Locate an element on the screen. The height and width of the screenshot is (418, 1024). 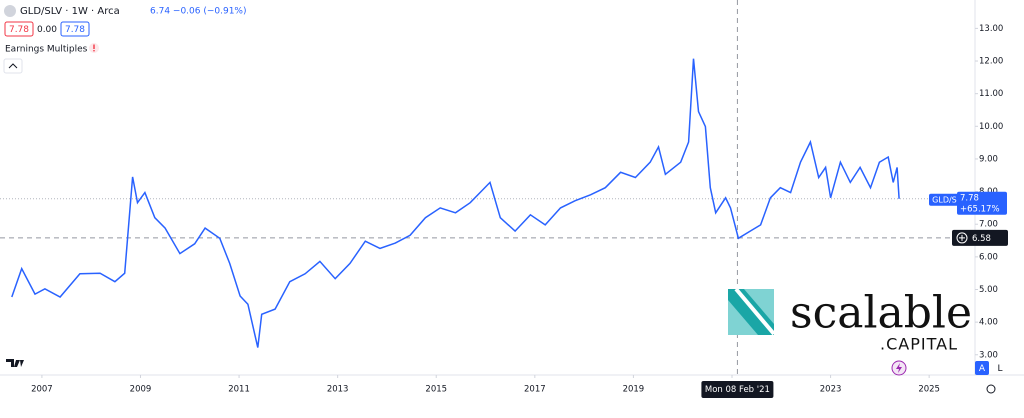
spread: 0.00 is located at coordinates (47, 30).